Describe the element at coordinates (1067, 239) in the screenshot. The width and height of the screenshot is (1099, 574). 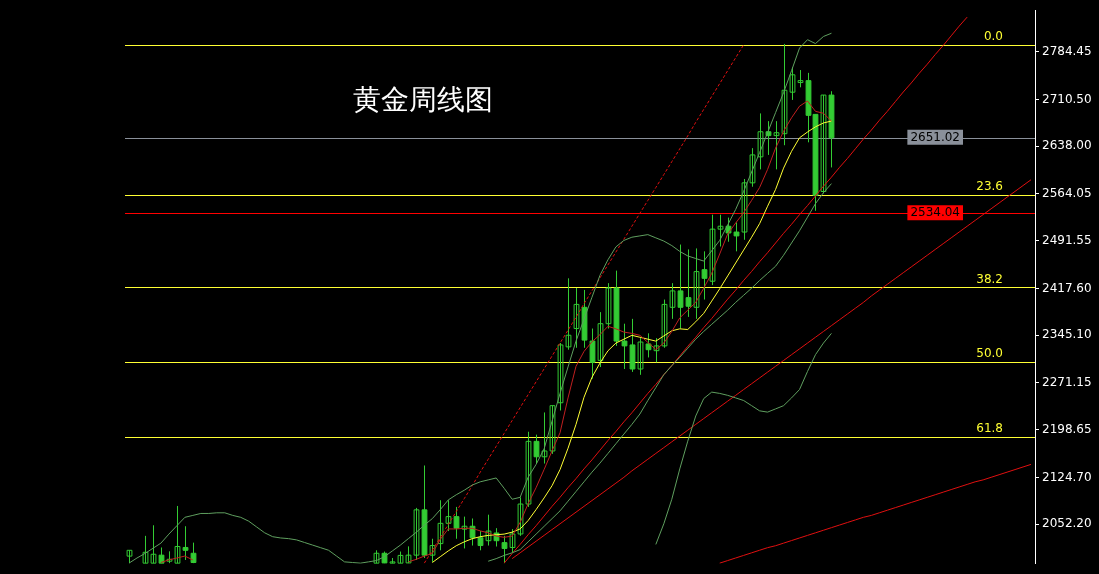
I see `y-tick-label: 2491.55` at that location.